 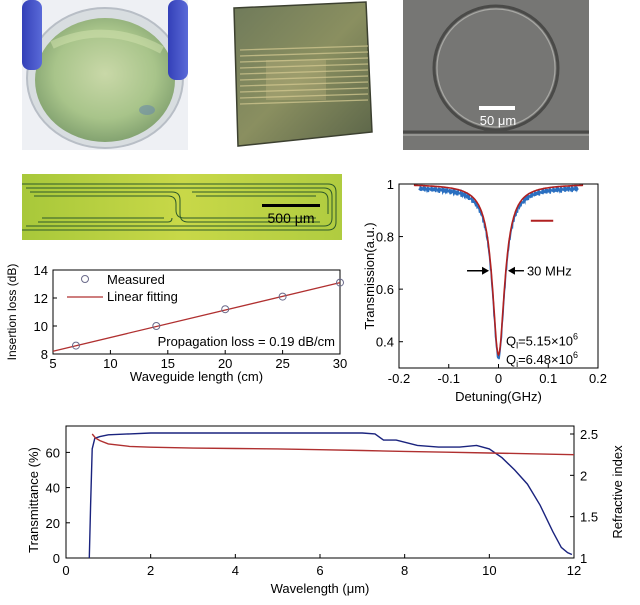 What do you see at coordinates (319, 570) in the screenshot?
I see `x-tick-label: 6` at bounding box center [319, 570].